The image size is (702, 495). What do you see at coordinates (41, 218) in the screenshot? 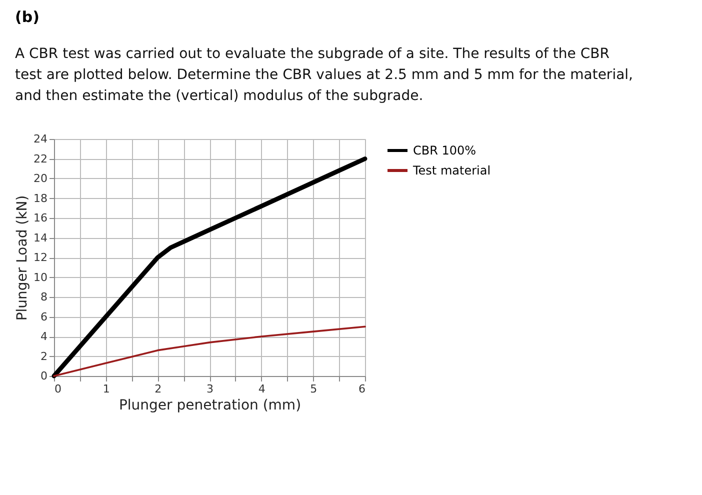
I see `y-tick-label: 16` at bounding box center [41, 218].